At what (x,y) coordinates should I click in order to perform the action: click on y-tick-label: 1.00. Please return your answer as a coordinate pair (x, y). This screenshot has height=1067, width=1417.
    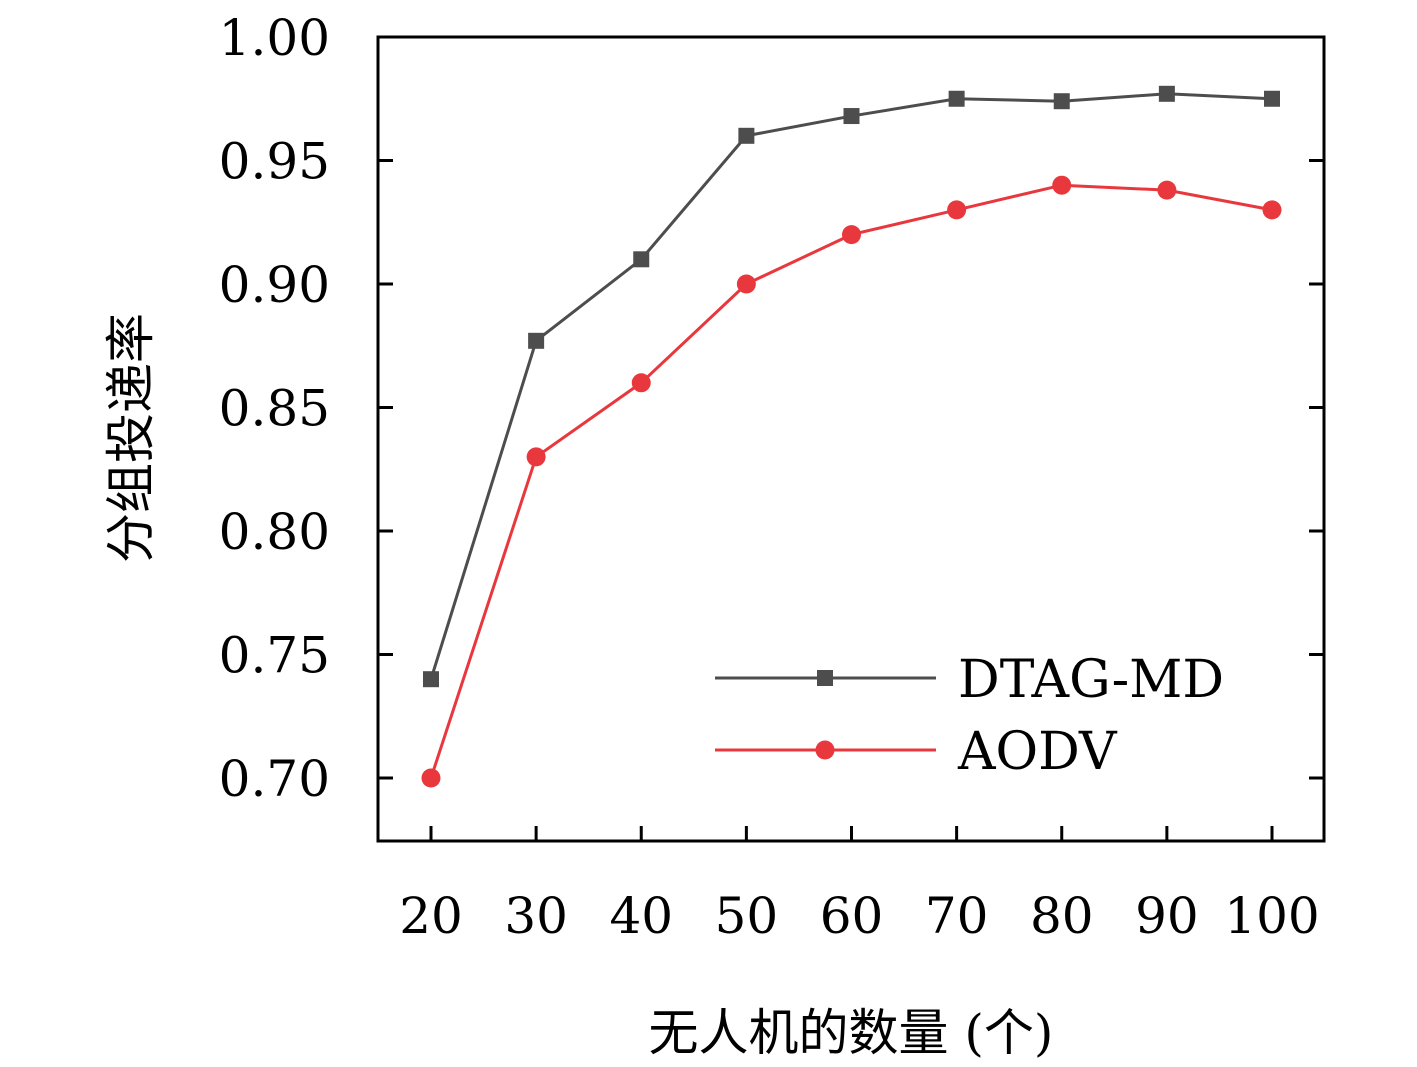
    Looking at the image, I should click on (274, 38).